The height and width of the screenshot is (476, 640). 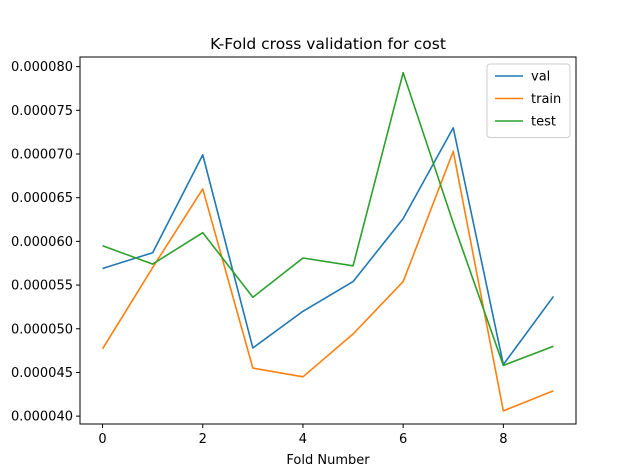 What do you see at coordinates (42, 111) in the screenshot?
I see `y-tick-label: 0.000075` at bounding box center [42, 111].